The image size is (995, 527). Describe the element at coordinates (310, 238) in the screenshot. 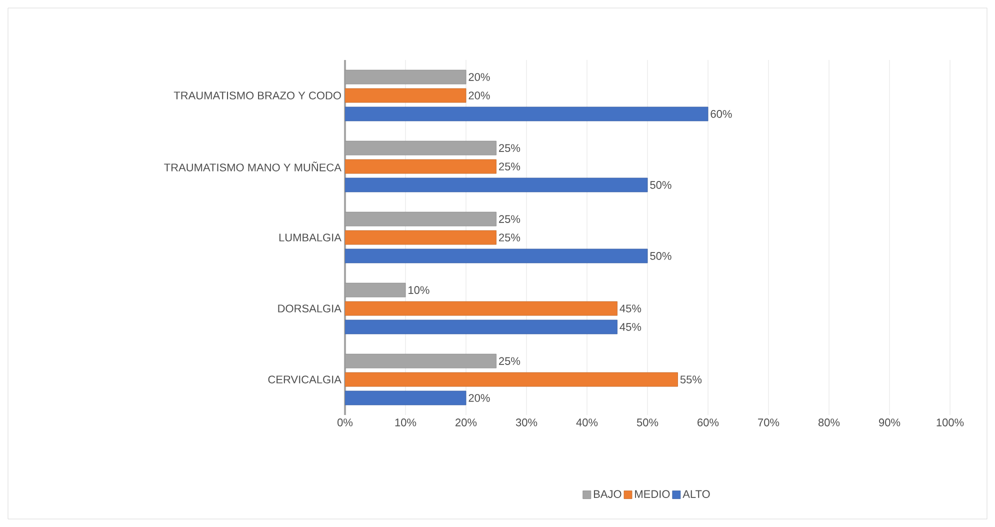

I see `y-tick-label: LUMBALGIA` at that location.